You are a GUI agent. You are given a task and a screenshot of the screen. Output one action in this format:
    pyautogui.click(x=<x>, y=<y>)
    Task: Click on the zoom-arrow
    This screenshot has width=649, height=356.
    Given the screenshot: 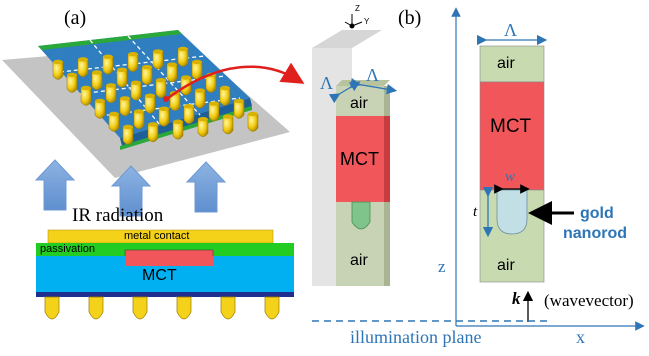 What is the action you would take?
    pyautogui.click(x=236, y=81)
    